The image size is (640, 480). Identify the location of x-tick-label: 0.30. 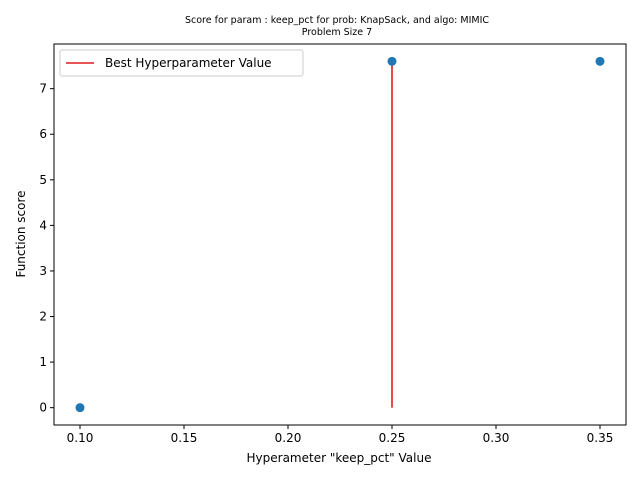
(496, 438).